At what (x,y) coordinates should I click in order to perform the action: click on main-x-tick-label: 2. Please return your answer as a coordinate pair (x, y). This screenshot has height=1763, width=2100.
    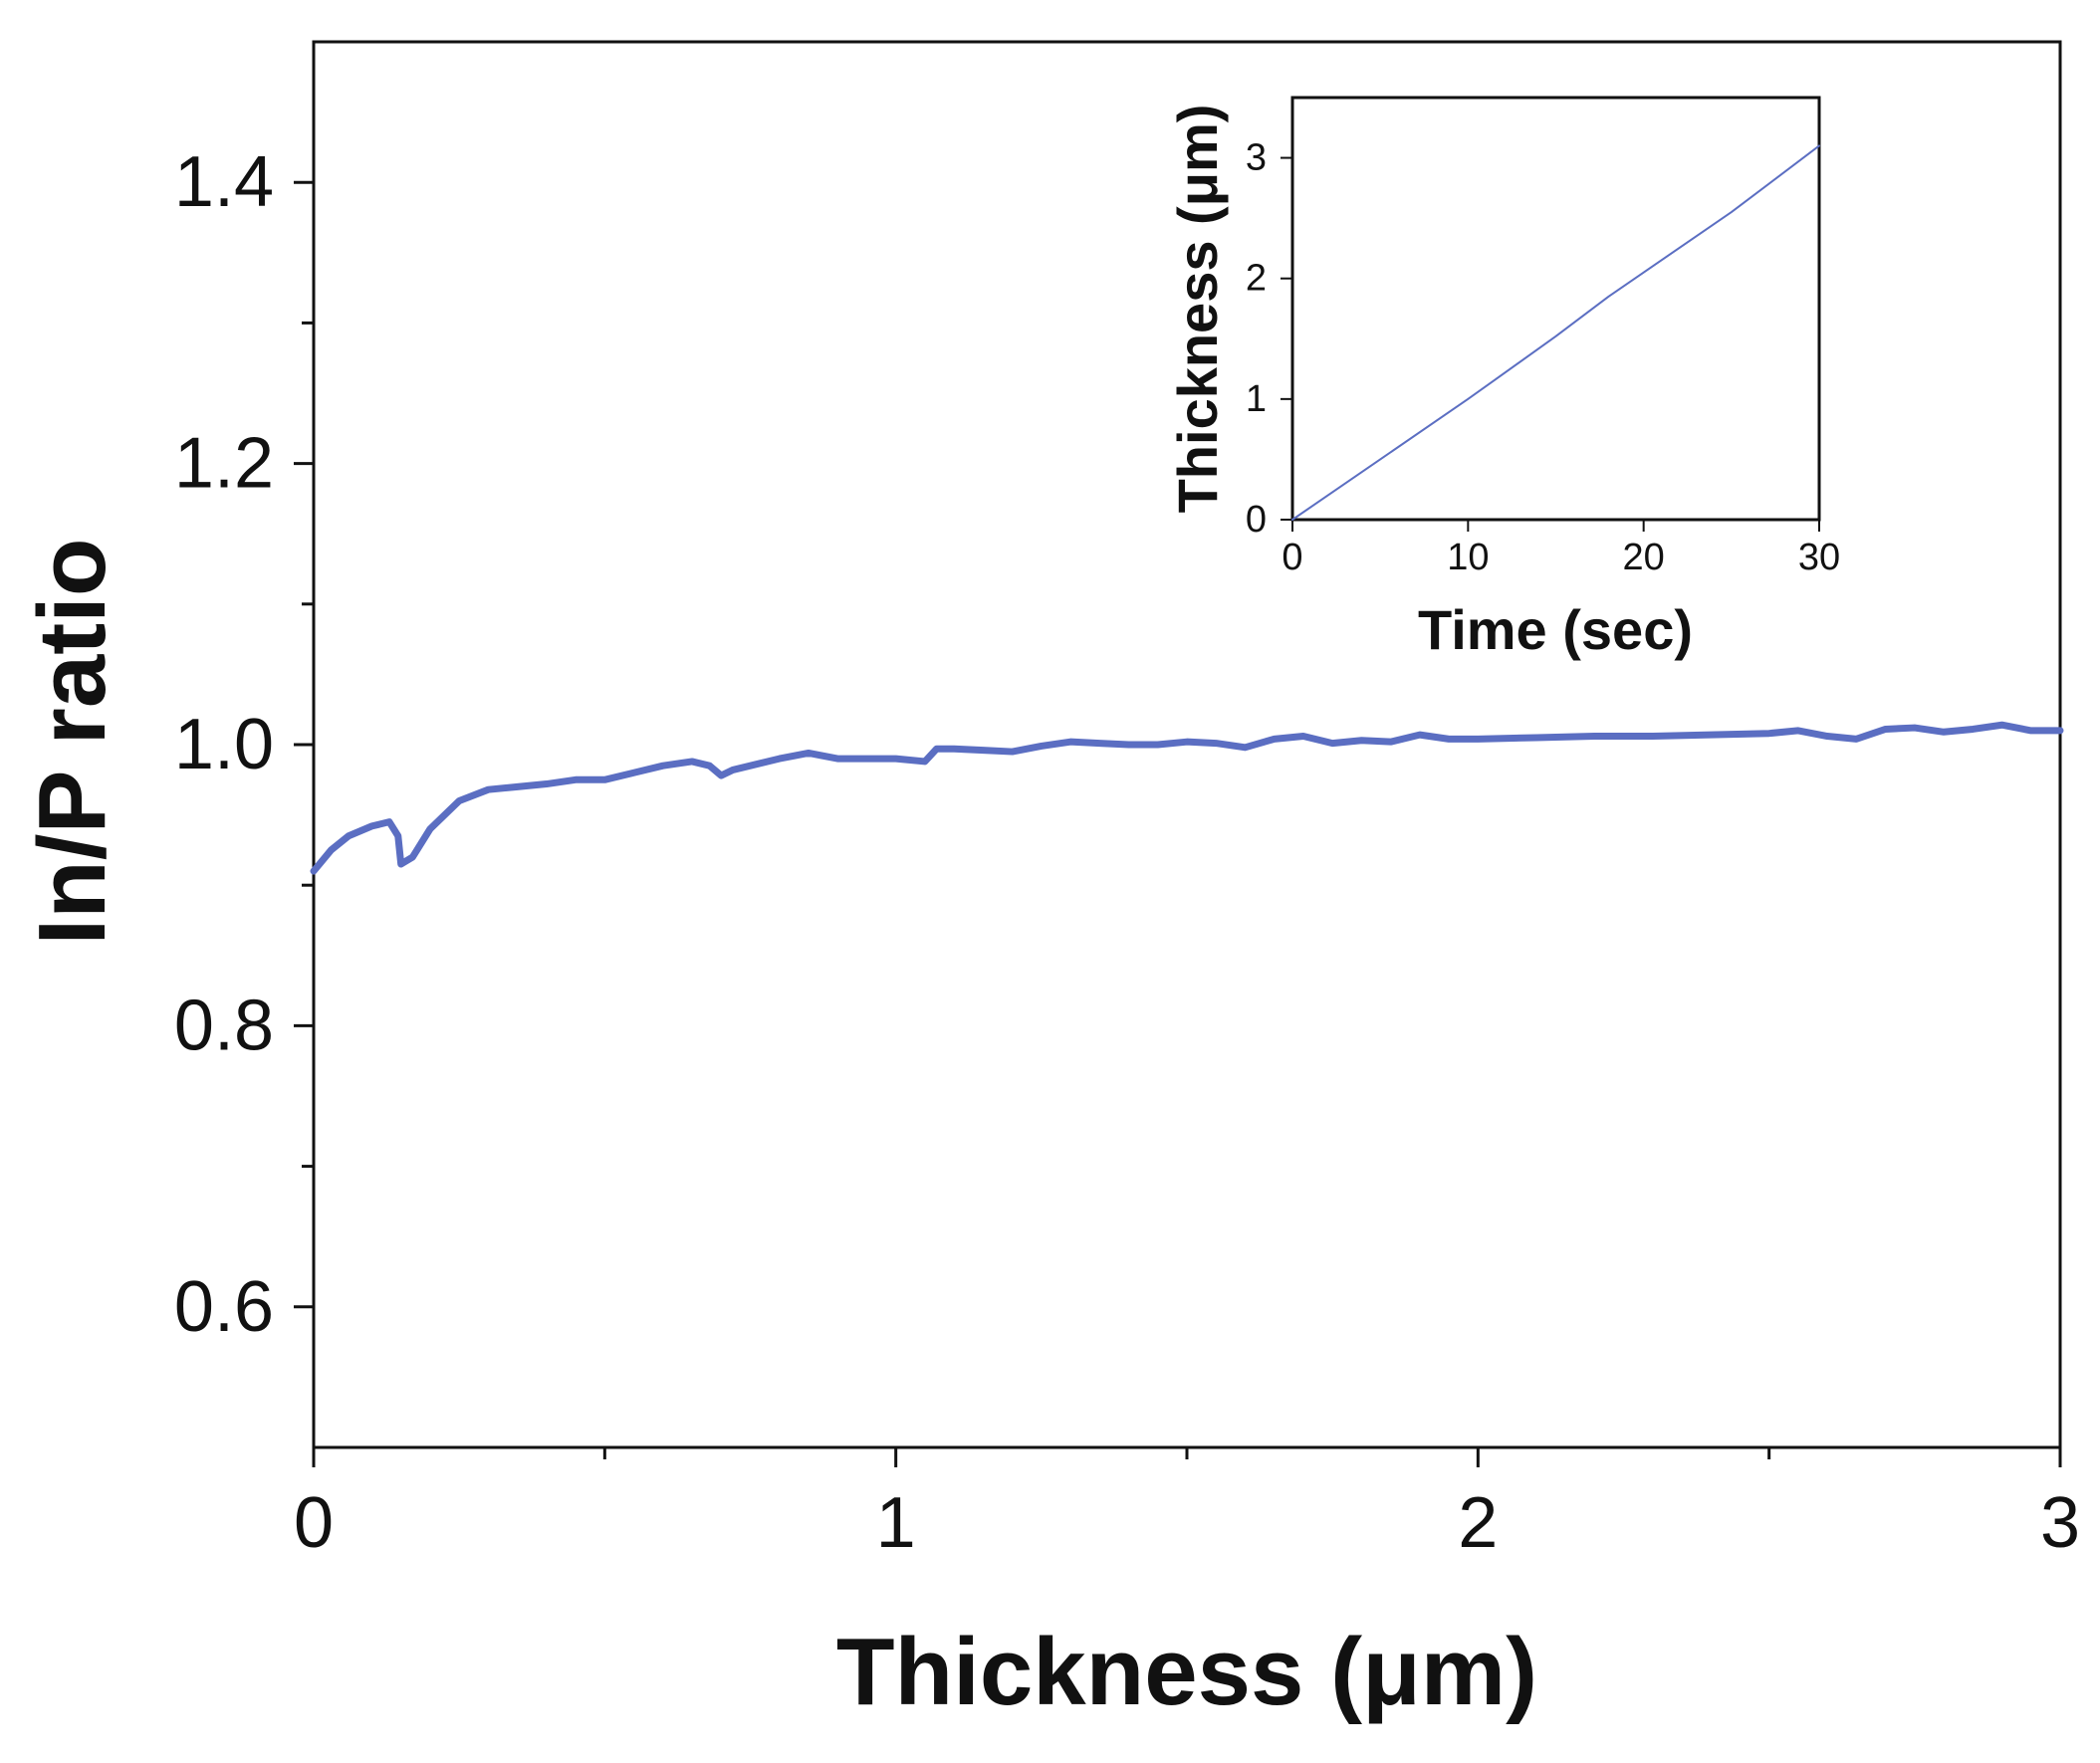
    Looking at the image, I should click on (1478, 1523).